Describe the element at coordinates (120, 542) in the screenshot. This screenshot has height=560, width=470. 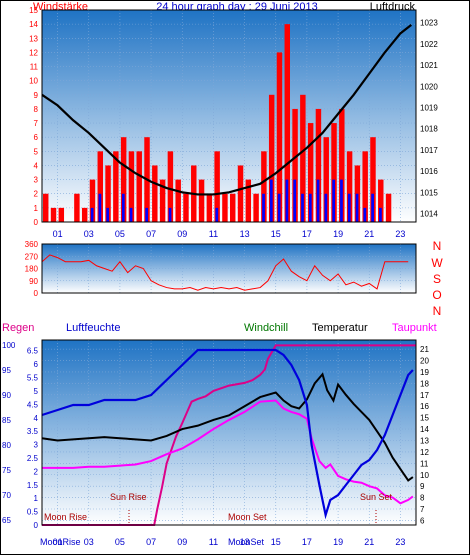
I see `x-tick-label-bottom: 05` at that location.